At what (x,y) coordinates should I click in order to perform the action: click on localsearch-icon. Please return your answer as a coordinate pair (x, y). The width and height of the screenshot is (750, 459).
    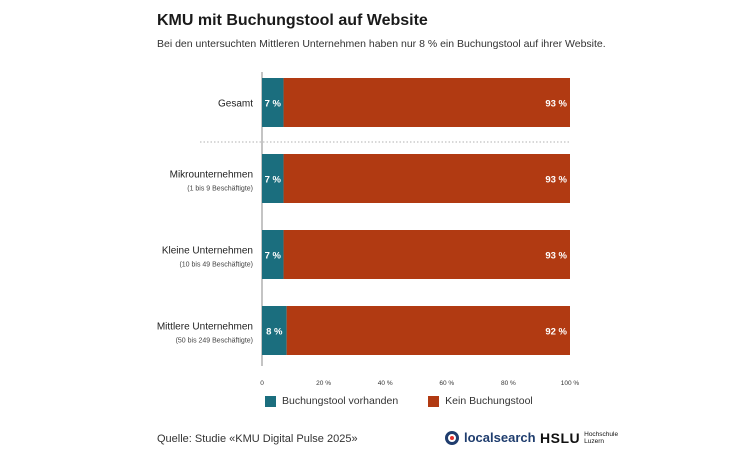
    Looking at the image, I should click on (452, 437).